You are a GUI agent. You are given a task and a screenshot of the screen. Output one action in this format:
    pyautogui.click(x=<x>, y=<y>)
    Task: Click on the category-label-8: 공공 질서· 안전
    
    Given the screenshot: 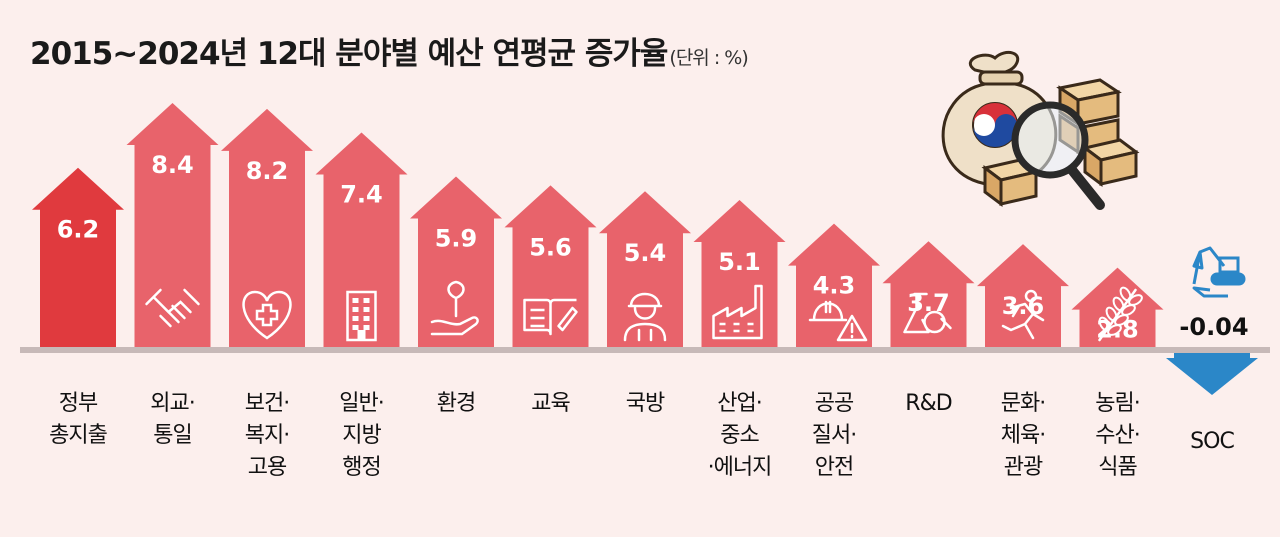 What is the action you would take?
    pyautogui.click(x=834, y=435)
    